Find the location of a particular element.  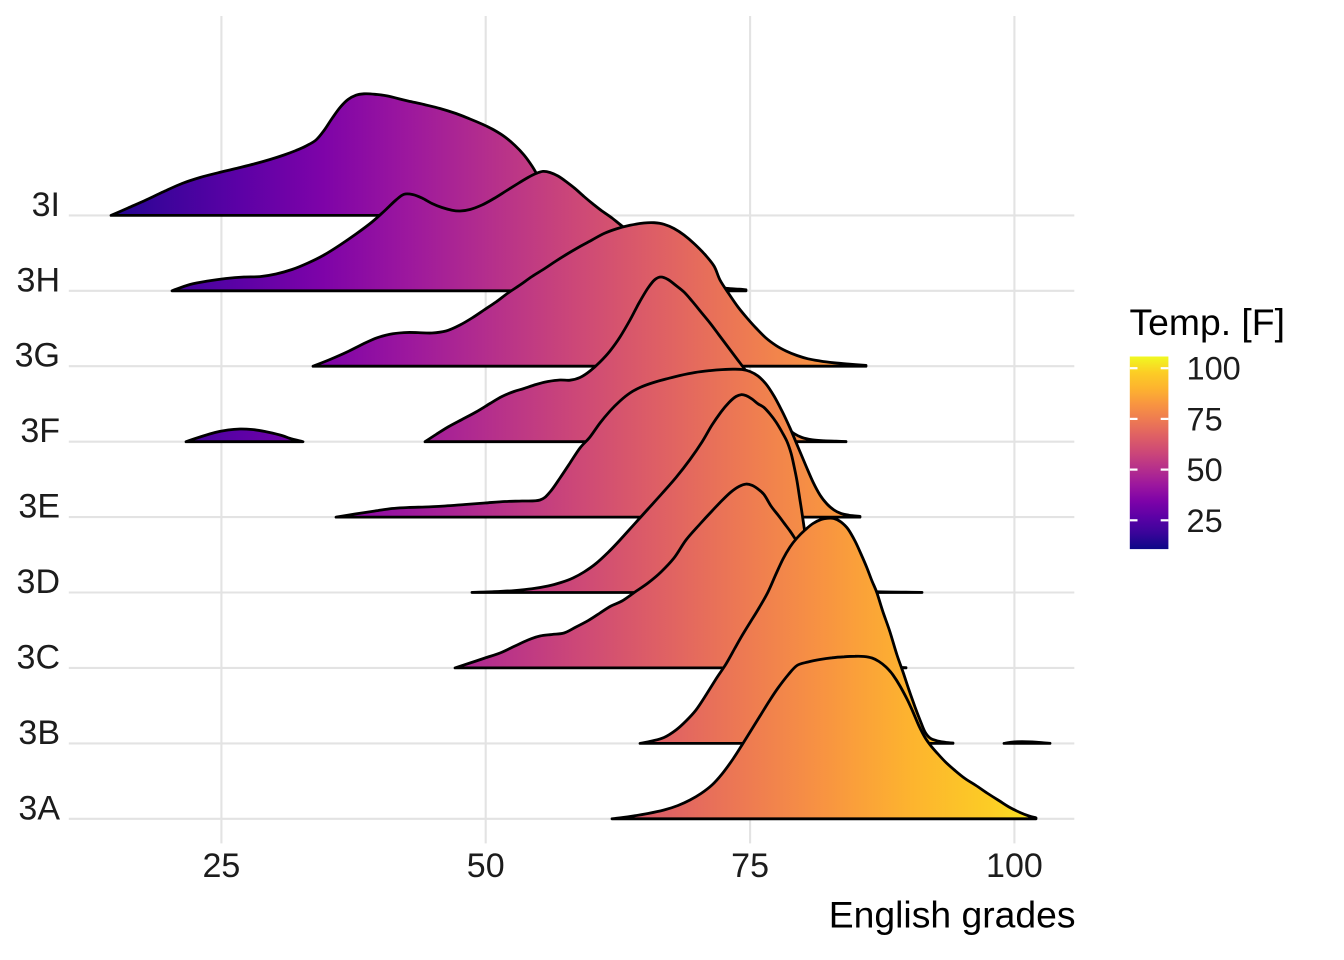

svg-text: 3D is located at coordinates (38, 582).